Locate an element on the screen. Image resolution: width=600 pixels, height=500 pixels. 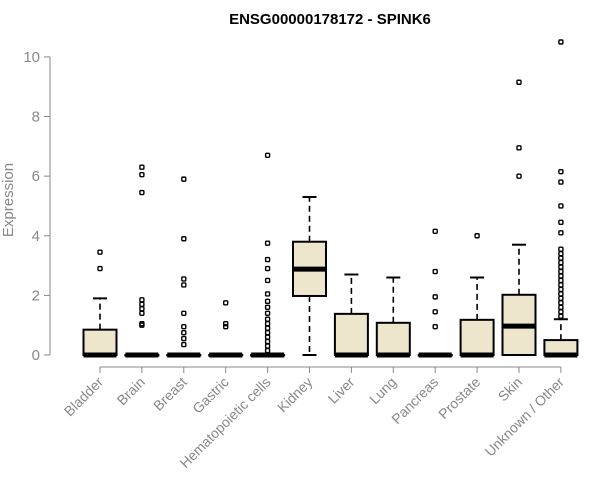
y-tick-label: 8 is located at coordinates (36, 117).